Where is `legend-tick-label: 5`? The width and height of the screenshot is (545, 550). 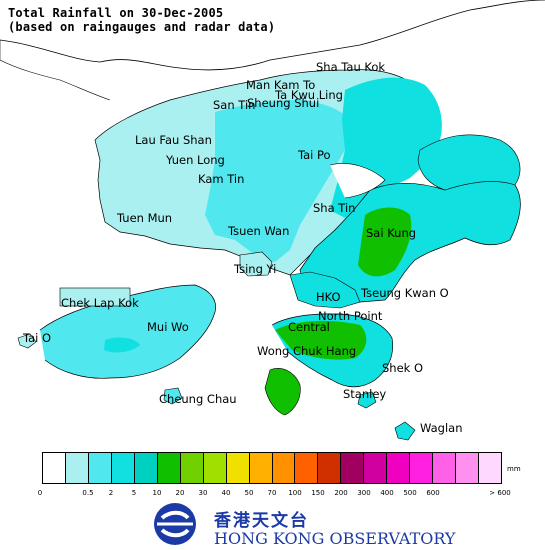
legend-tick-label: 5 is located at coordinates (134, 493).